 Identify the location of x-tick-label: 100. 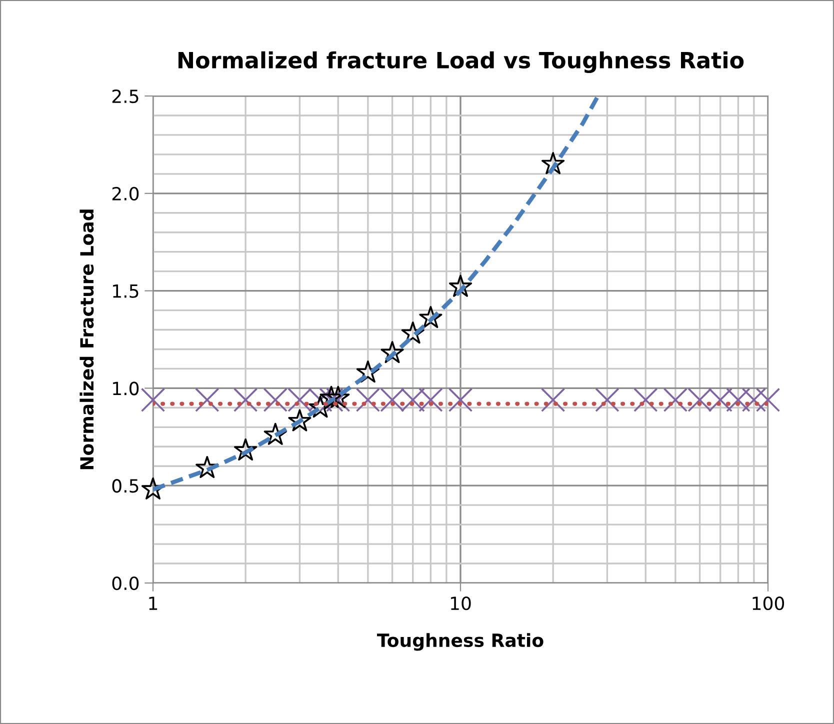
(768, 603).